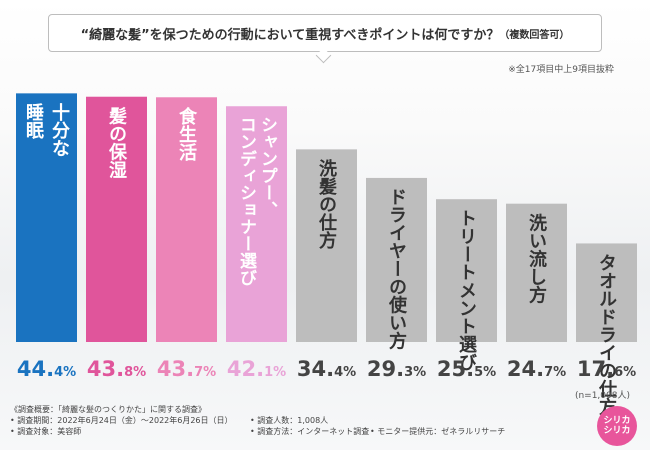  I want to click on selection-note: ※全17項目中上9項目抜粋, so click(561, 70).